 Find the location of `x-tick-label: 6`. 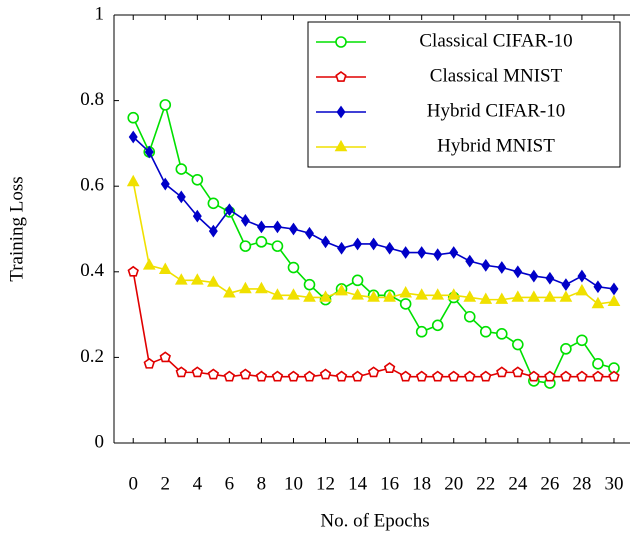

x-tick-label: 6 is located at coordinates (230, 483).